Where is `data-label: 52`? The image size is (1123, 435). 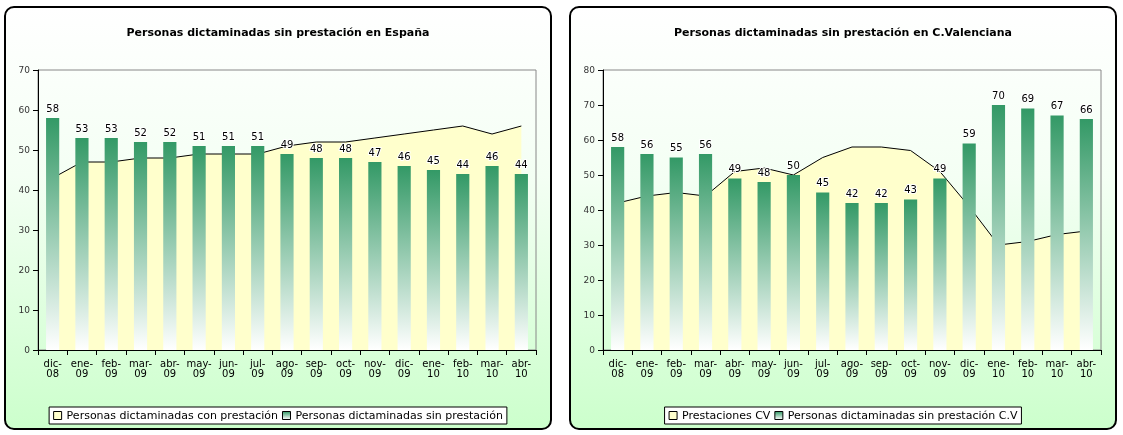 data-label: 52 is located at coordinates (140, 132).